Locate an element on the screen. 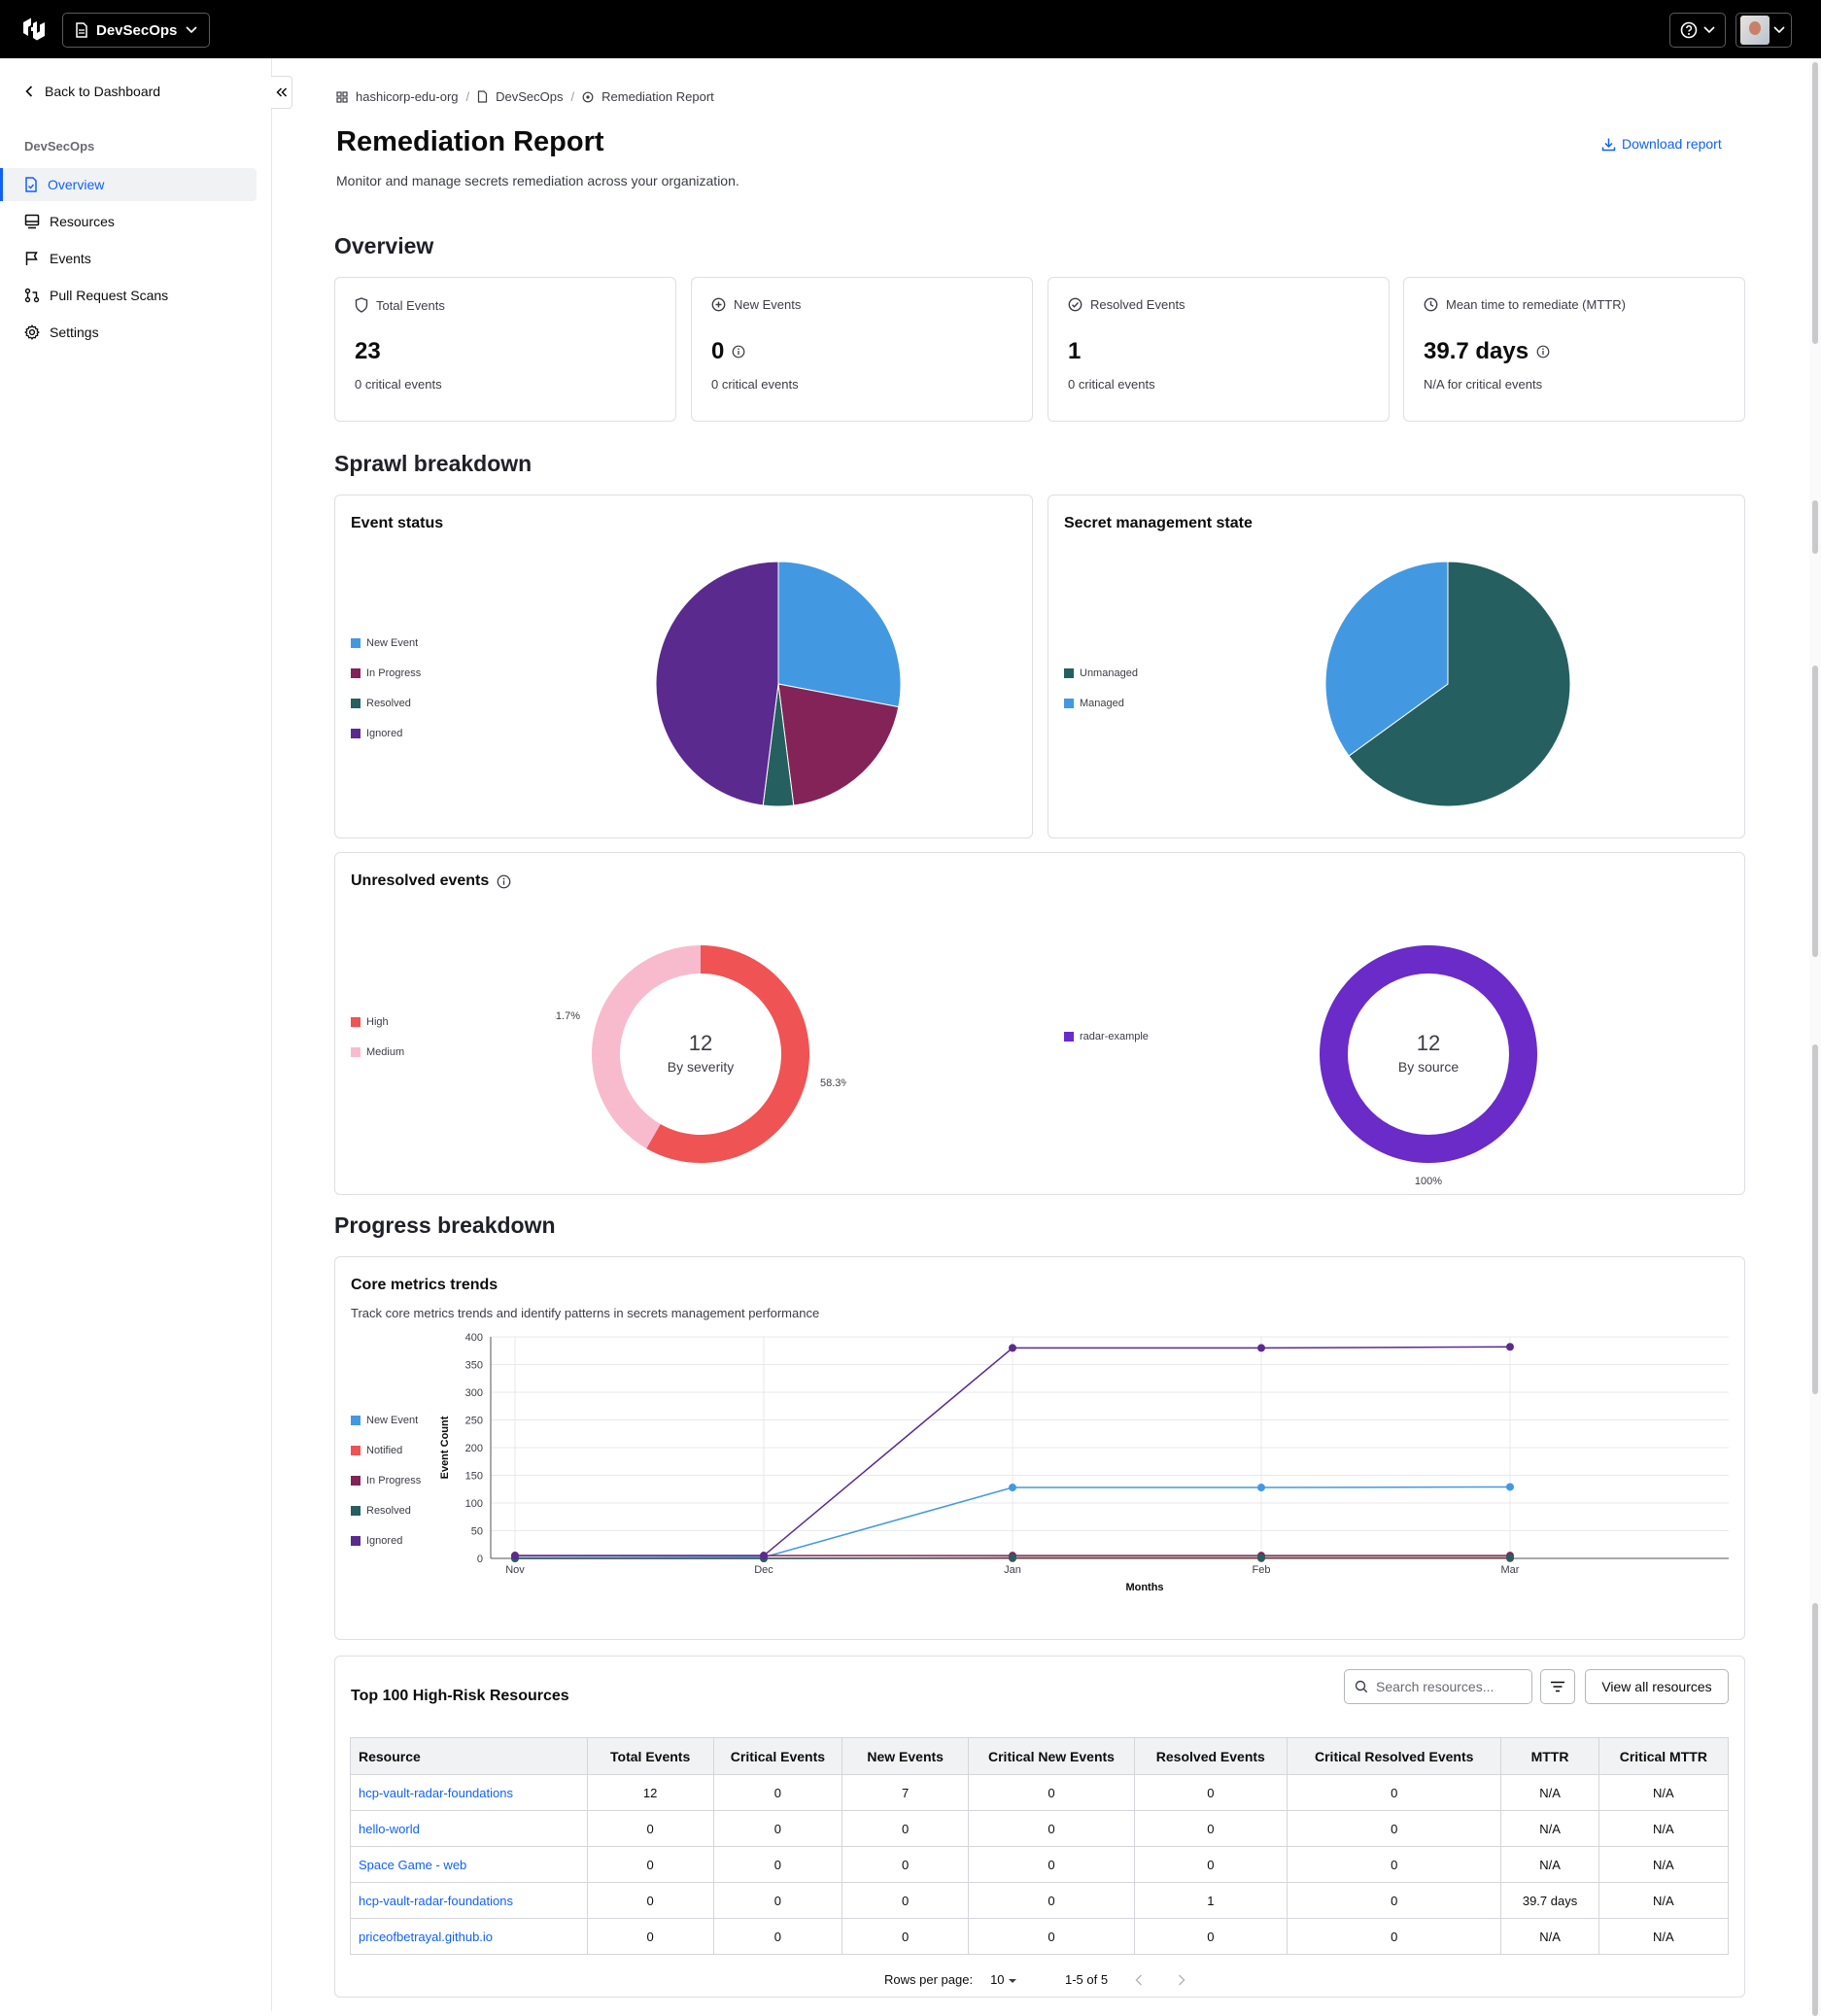 This screenshot has width=1821, height=2016. legend-label: radar-example is located at coordinates (1114, 1036).